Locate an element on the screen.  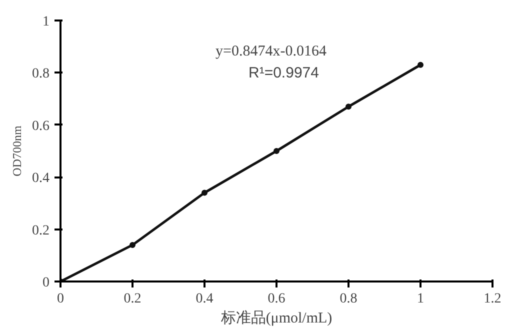
x-tick-label: 0 is located at coordinates (60, 299).